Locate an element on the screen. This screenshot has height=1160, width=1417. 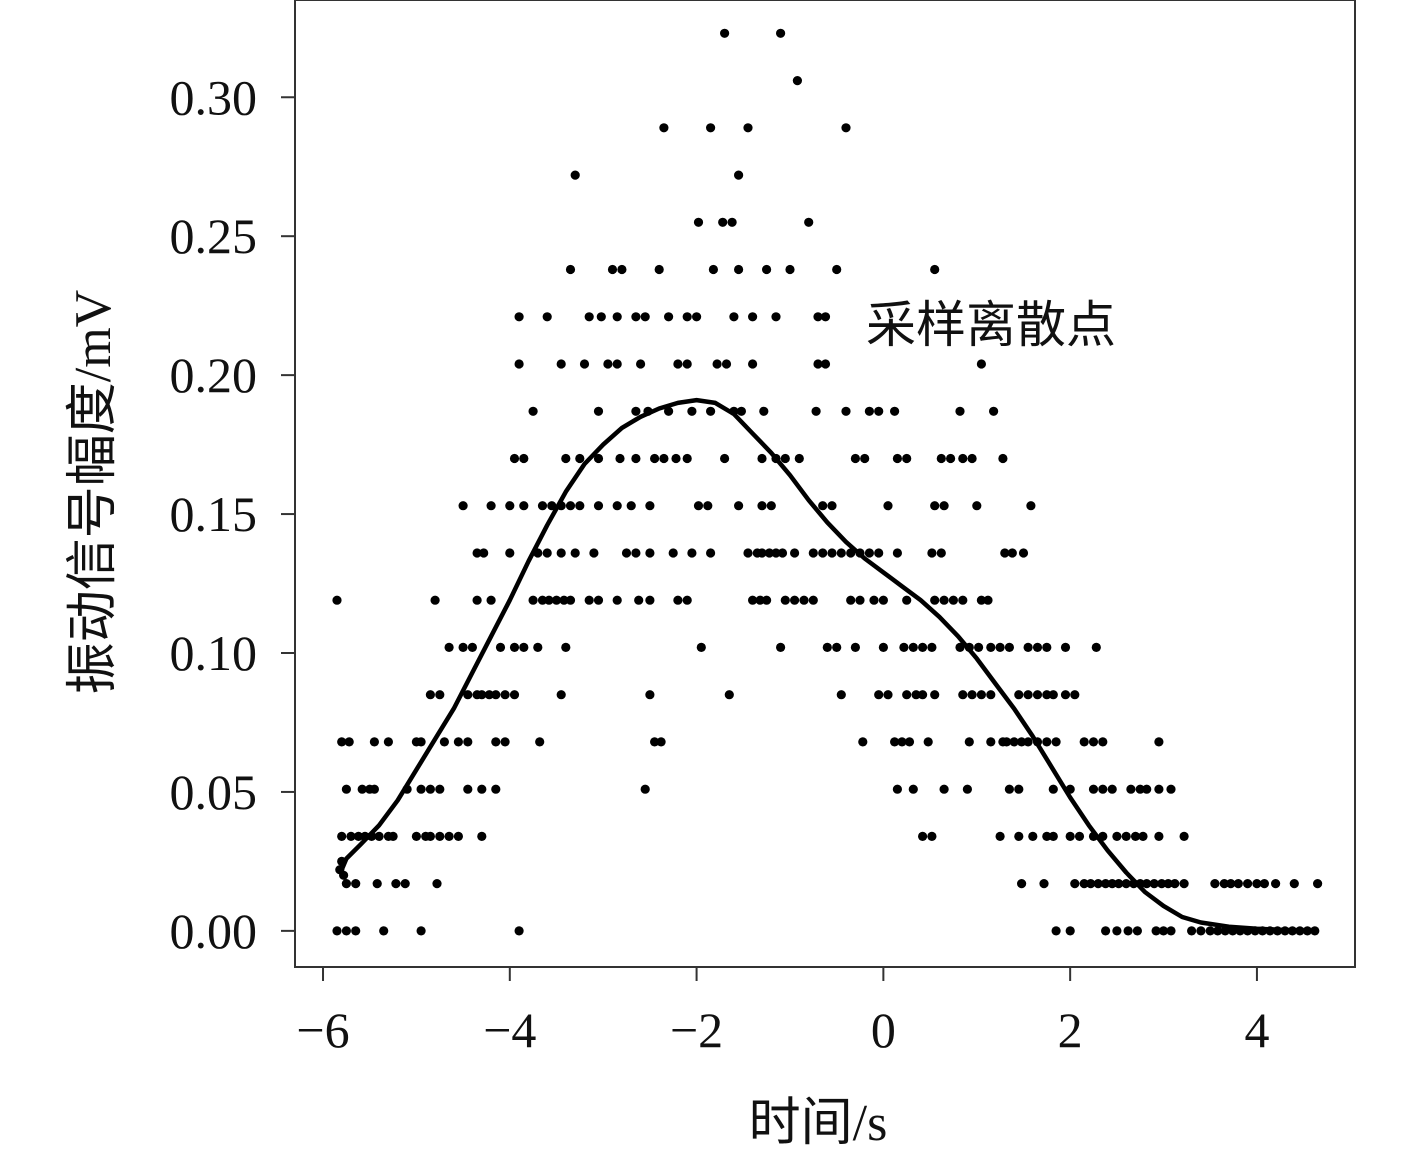
x-axis: −6 −4 −2 0 2 4 is located at coordinates (782, 1012).